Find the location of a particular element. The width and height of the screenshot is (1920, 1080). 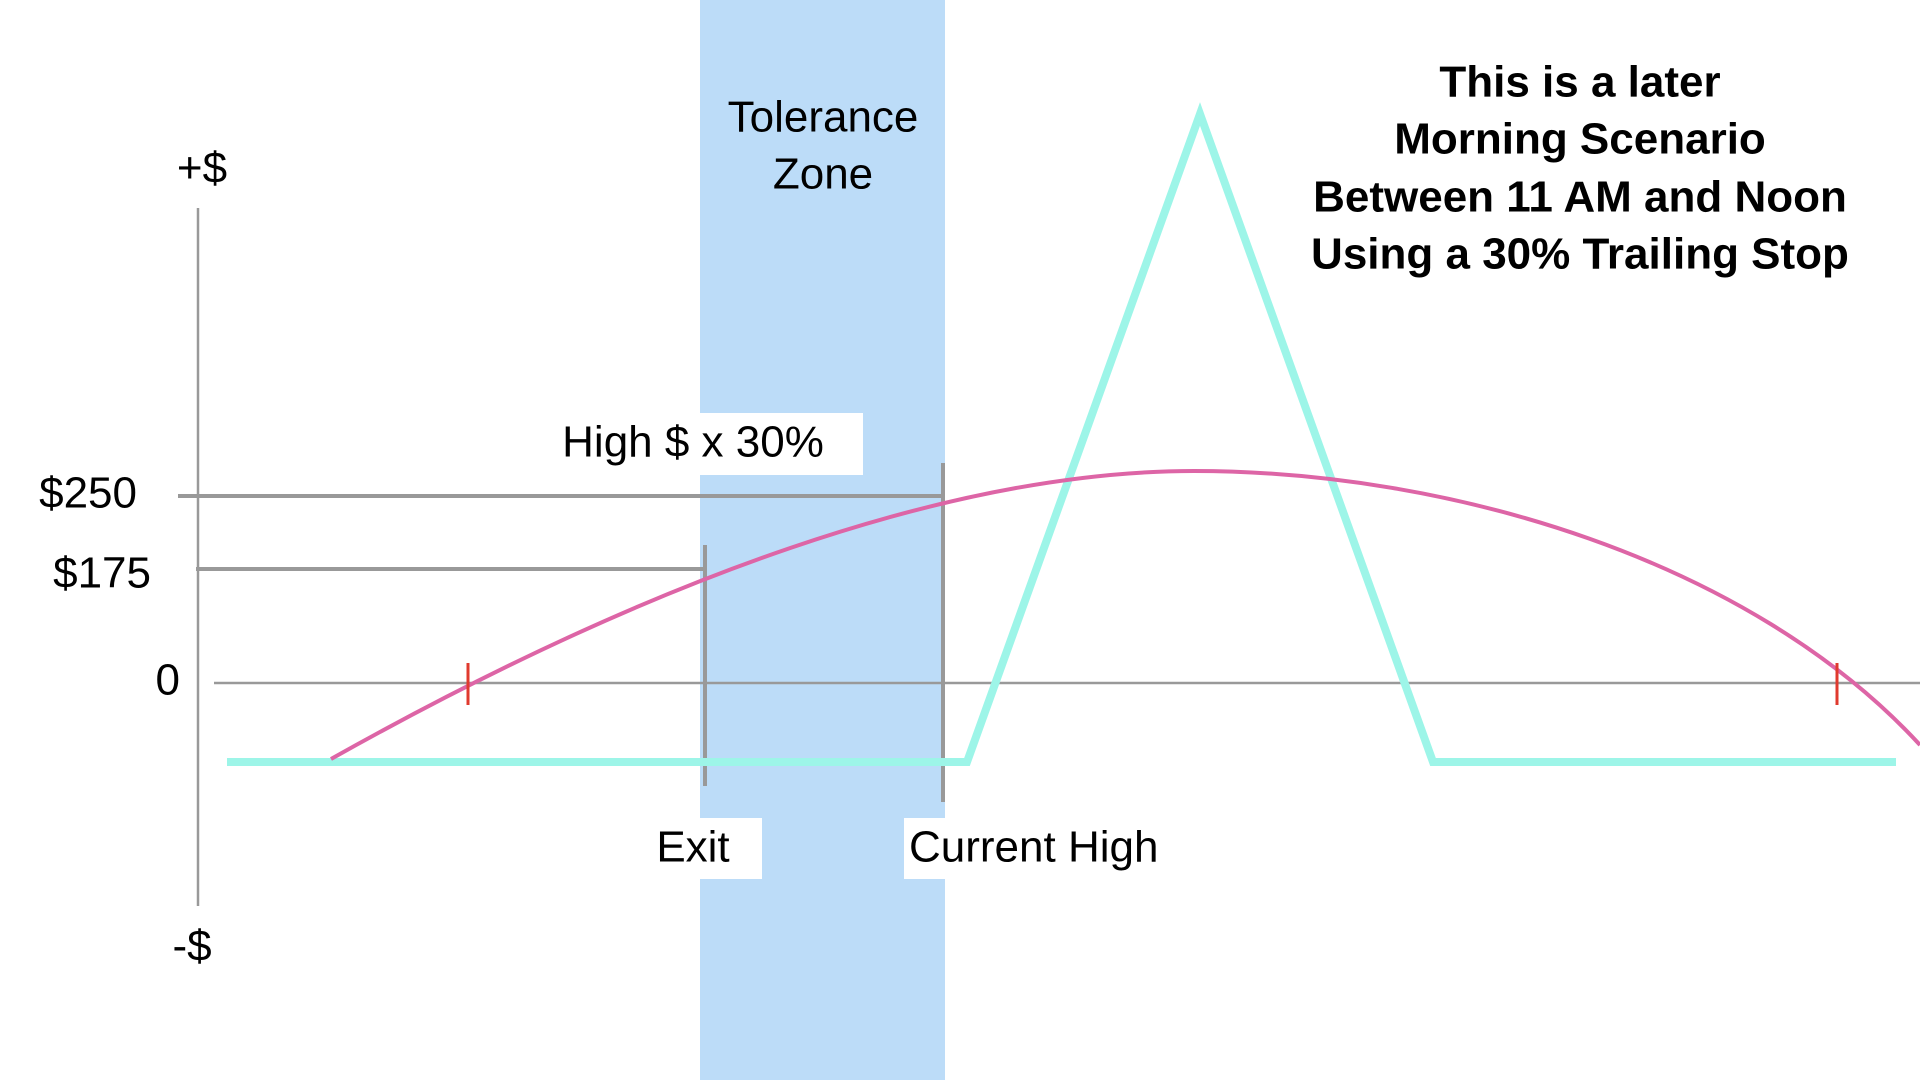

title-line: This is a later is located at coordinates (1579, 82).